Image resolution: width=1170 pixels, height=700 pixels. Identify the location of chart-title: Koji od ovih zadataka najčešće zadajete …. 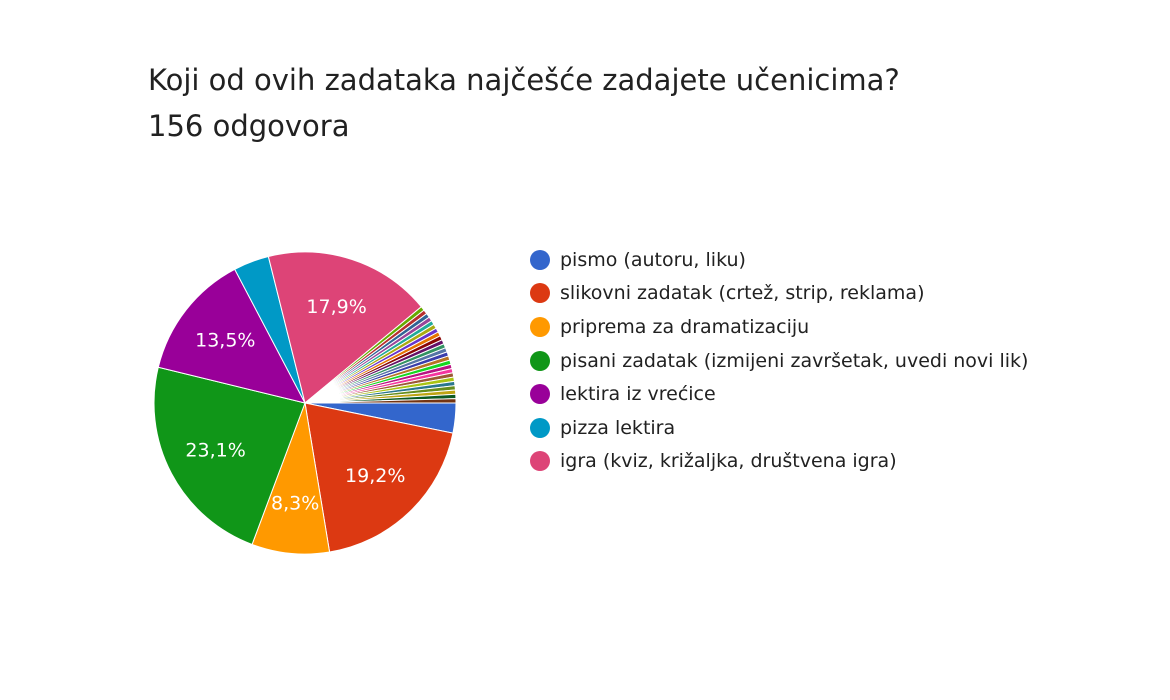
(524, 80).